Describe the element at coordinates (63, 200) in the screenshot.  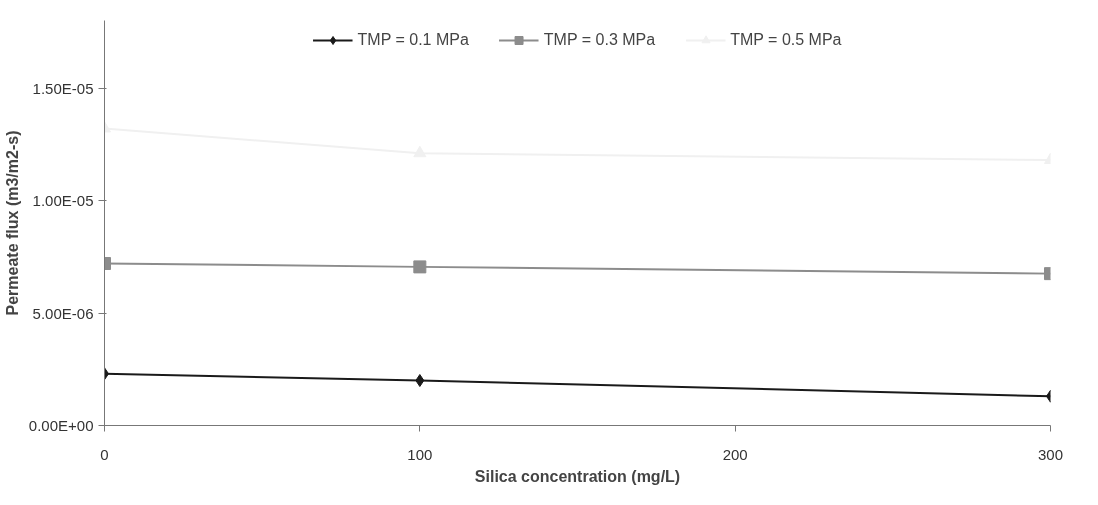
I see `y-tick-label: 1.00E-05` at that location.